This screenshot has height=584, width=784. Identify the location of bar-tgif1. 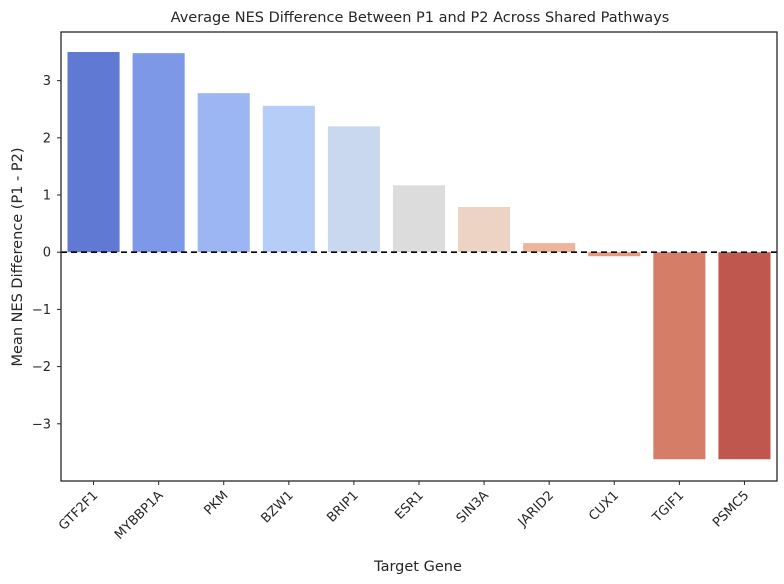
(679, 356).